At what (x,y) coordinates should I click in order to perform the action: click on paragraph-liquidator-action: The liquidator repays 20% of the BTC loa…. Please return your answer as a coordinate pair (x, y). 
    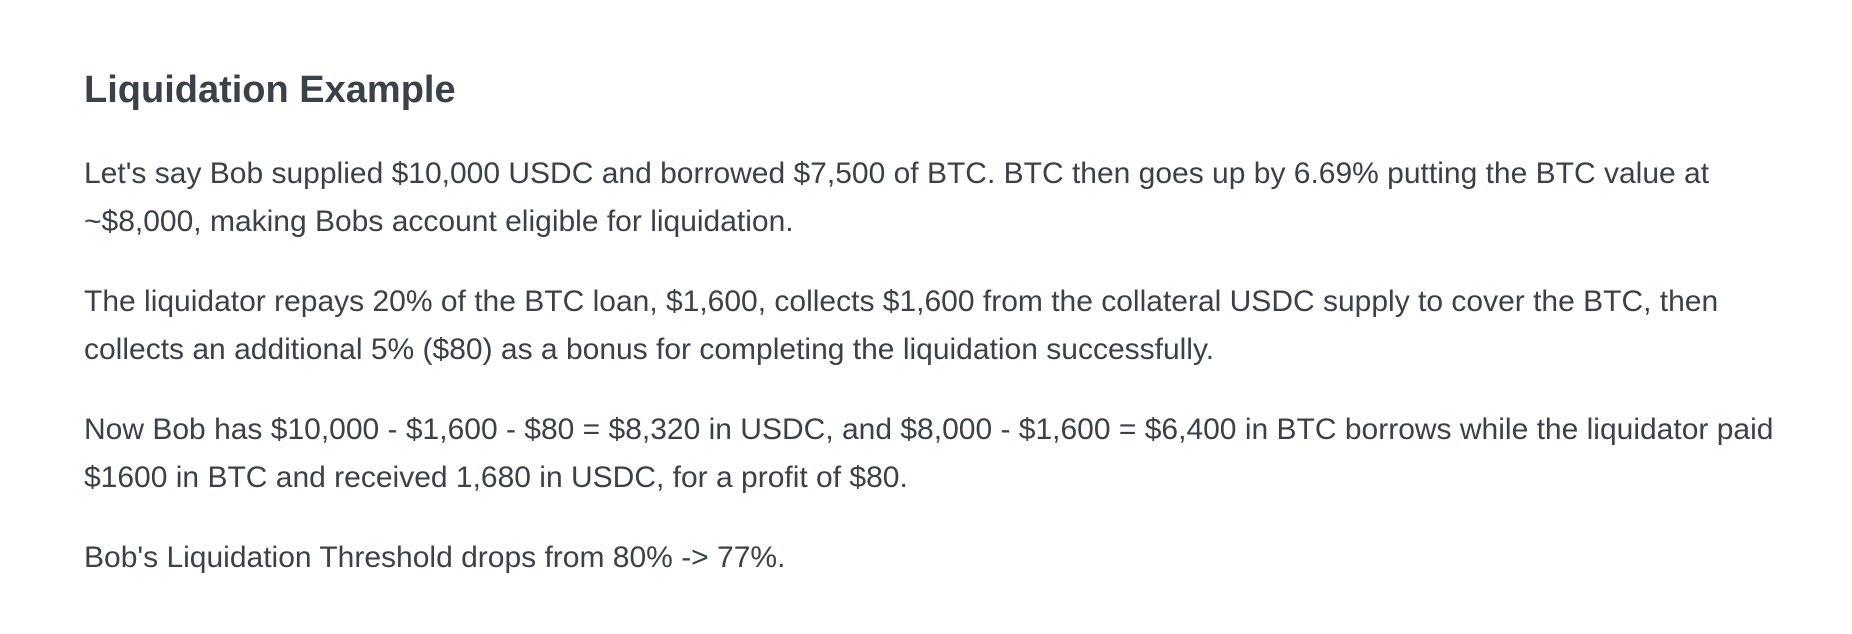
    Looking at the image, I should click on (901, 325).